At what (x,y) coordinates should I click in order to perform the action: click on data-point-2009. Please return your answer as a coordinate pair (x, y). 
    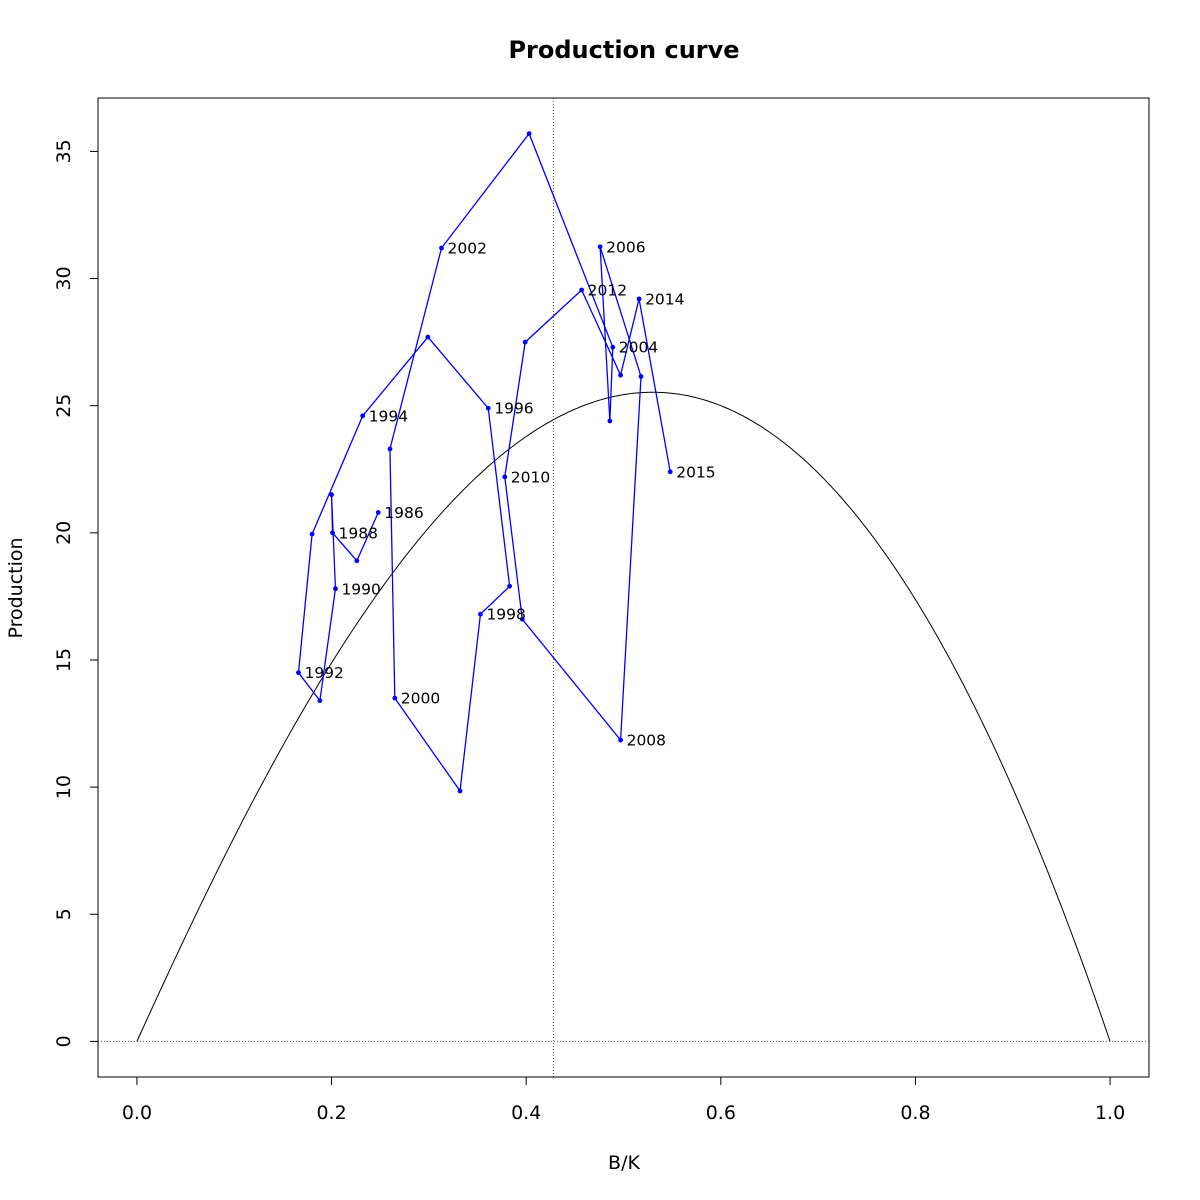
    Looking at the image, I should click on (522, 619).